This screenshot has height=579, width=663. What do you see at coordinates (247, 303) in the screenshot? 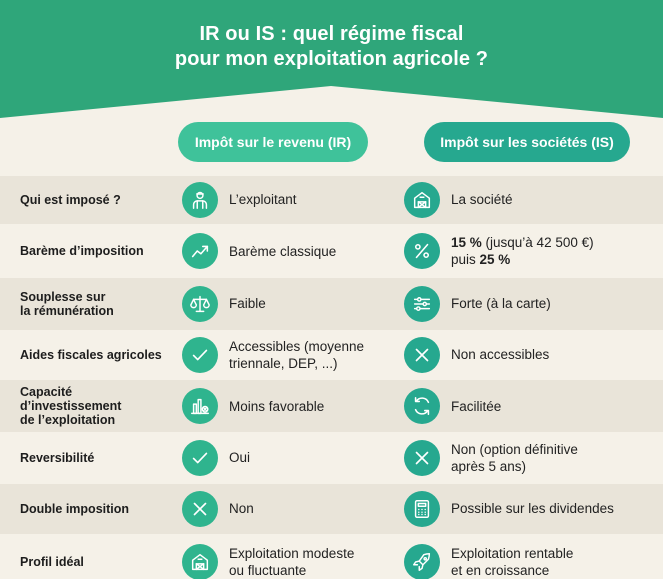
I see `ir-value: Faible` at bounding box center [247, 303].